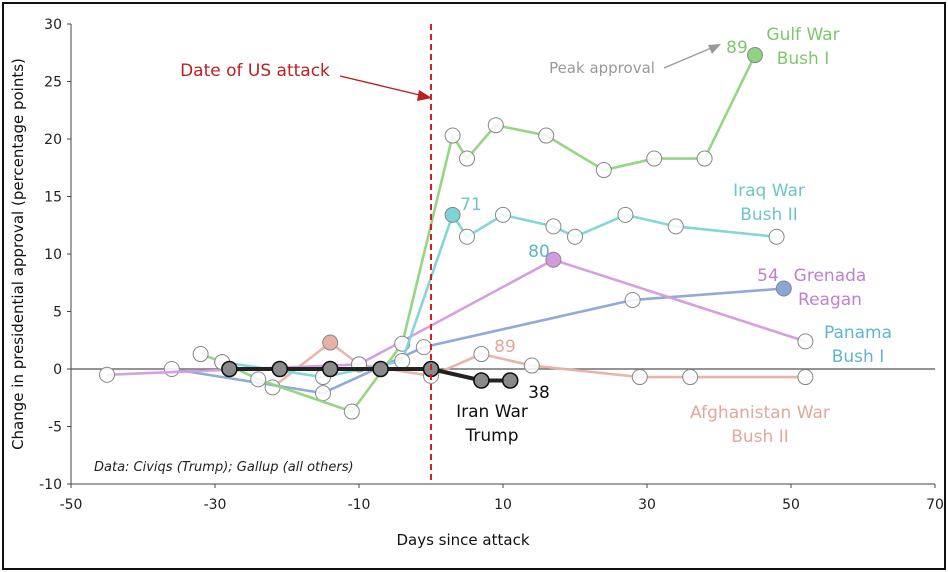 The image size is (948, 572). Describe the element at coordinates (359, 505) in the screenshot. I see `x-tick-label: -10` at that location.